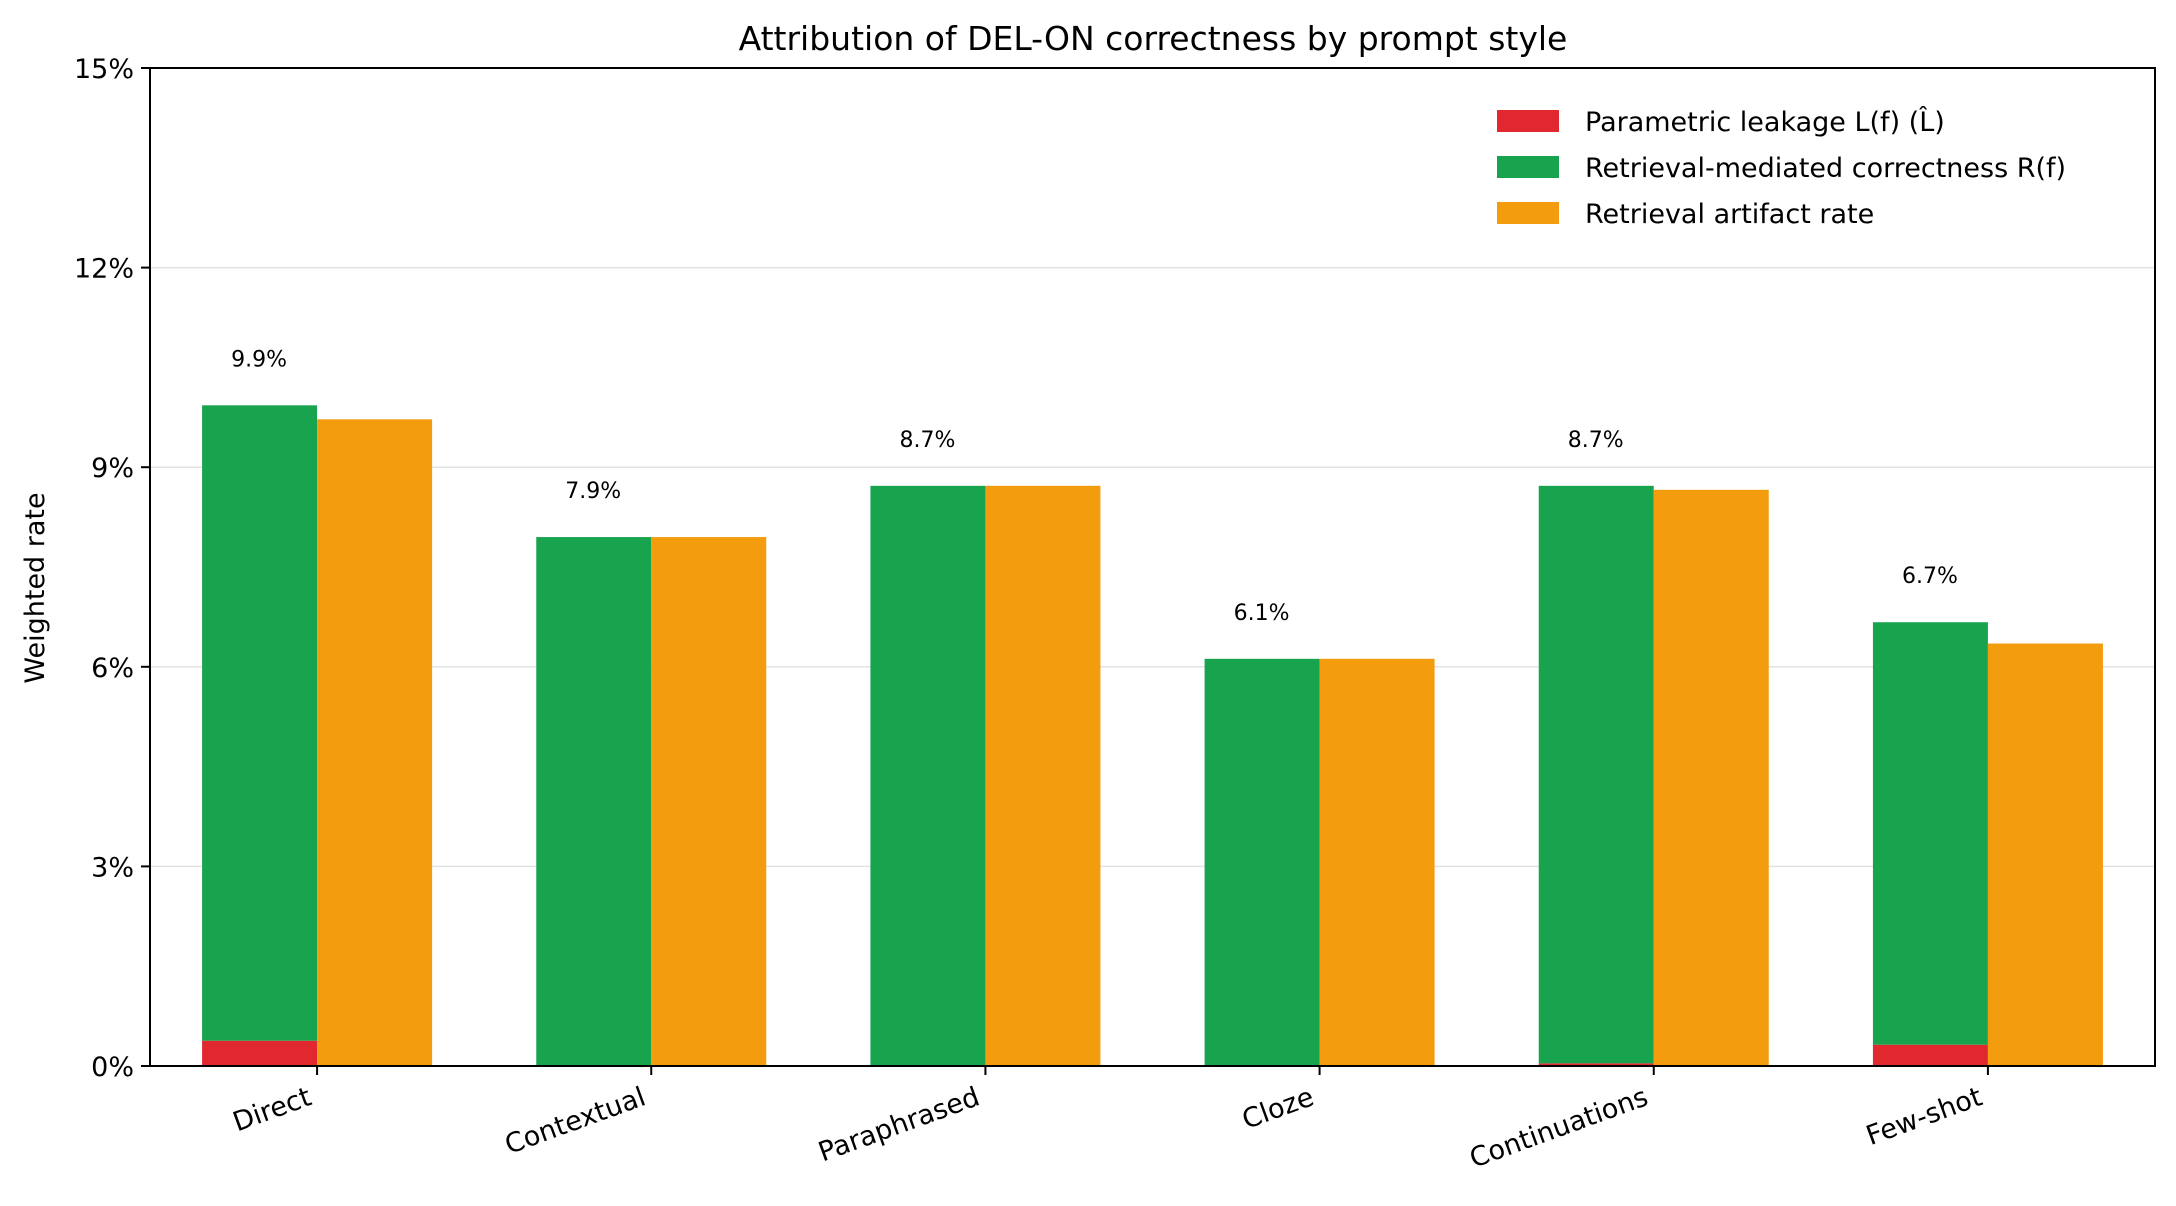 This screenshot has width=2176, height=1206. I want to click on legend-label: Retrieval-mediated correctness R(f), so click(1825, 168).